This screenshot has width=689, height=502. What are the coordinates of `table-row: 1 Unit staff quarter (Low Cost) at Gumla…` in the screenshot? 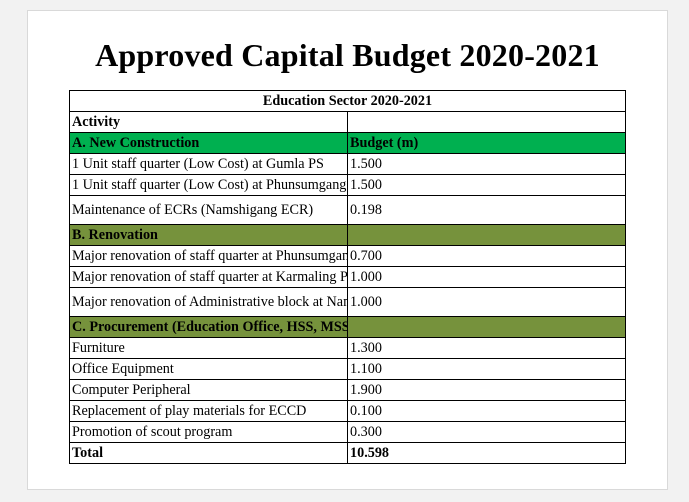 It's located at (347, 164).